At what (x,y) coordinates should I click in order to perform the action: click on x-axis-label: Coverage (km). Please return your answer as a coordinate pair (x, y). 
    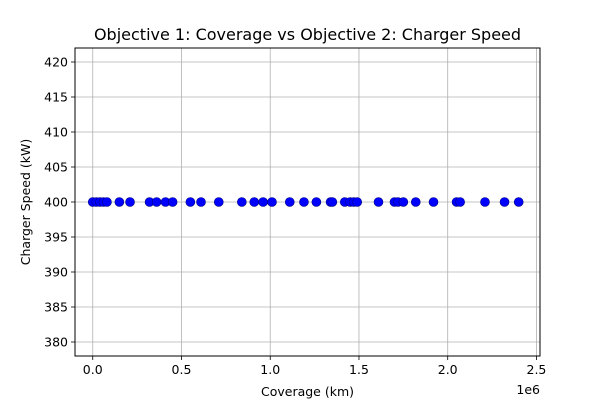
    Looking at the image, I should click on (307, 391).